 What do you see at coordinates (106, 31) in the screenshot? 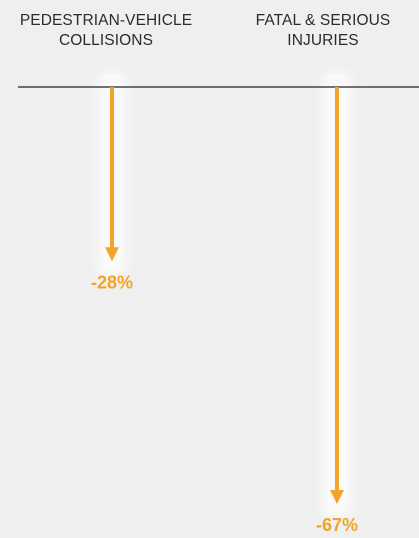
I see `column-header-pedestrian-vehicle-collisions: PEDESTRIAN-VEHICLE COLLISIONS` at bounding box center [106, 31].